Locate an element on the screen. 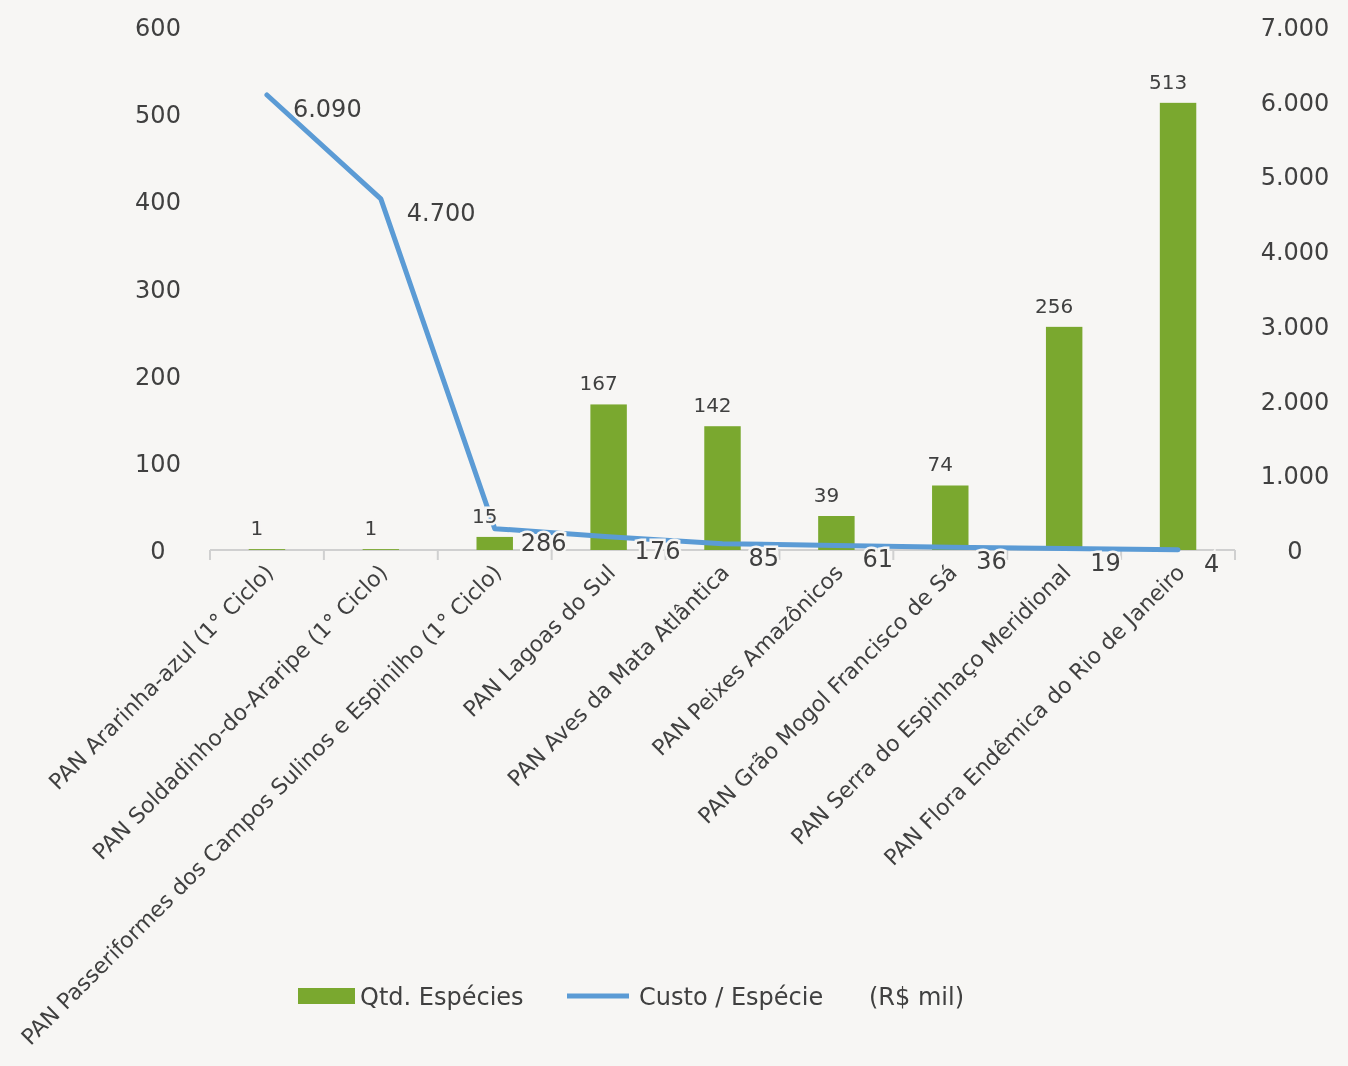 The height and width of the screenshot is (1066, 1348). data-label: 142 is located at coordinates (712, 405).